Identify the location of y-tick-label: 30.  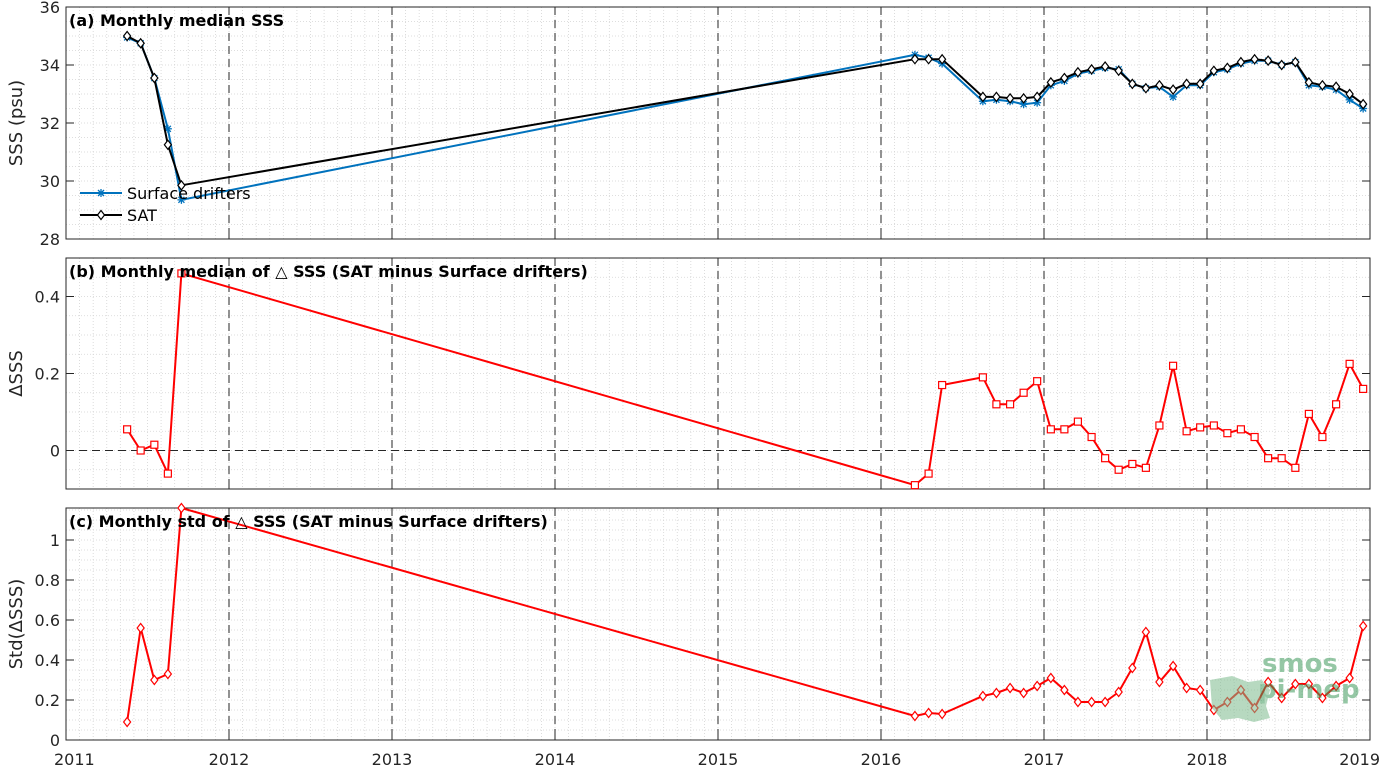
(50, 181).